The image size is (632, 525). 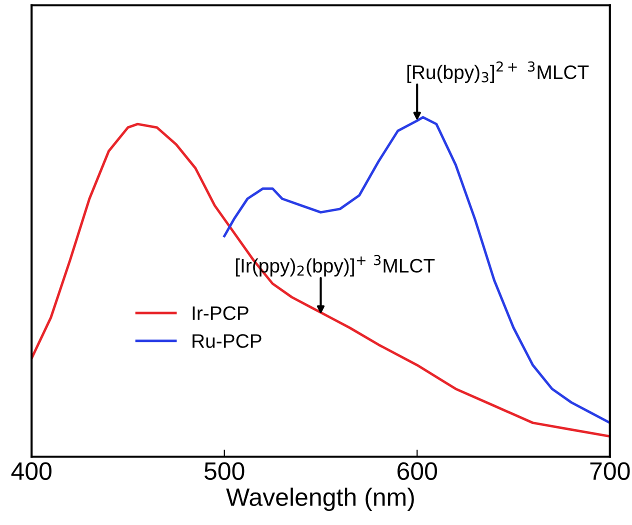 What do you see at coordinates (224, 471) in the screenshot?
I see `x-tick-label: 500` at bounding box center [224, 471].